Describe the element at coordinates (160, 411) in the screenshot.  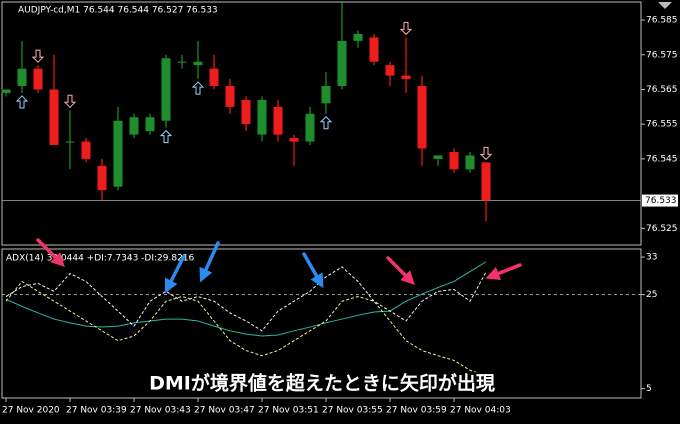
I see `x-tick-label: 27 Nov 03:43` at that location.